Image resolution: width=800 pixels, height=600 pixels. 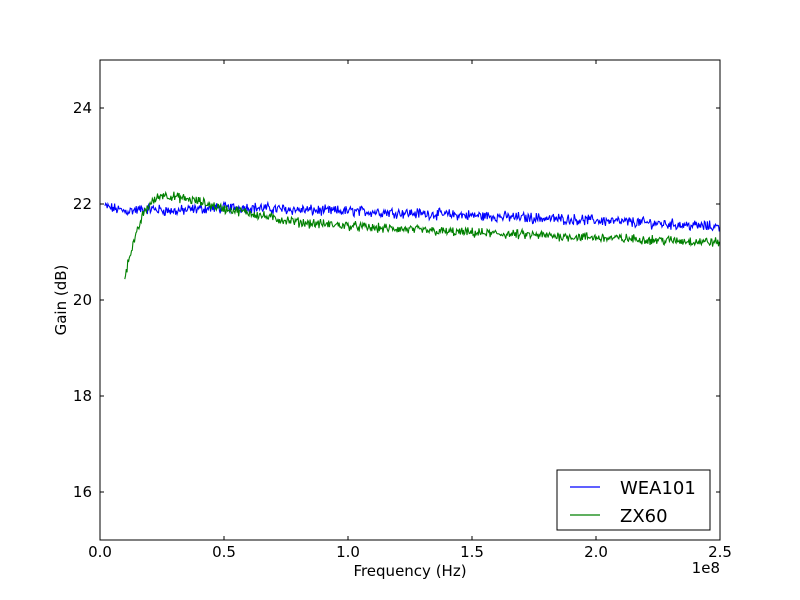 I want to click on series-line-zx60, so click(x=422, y=235).